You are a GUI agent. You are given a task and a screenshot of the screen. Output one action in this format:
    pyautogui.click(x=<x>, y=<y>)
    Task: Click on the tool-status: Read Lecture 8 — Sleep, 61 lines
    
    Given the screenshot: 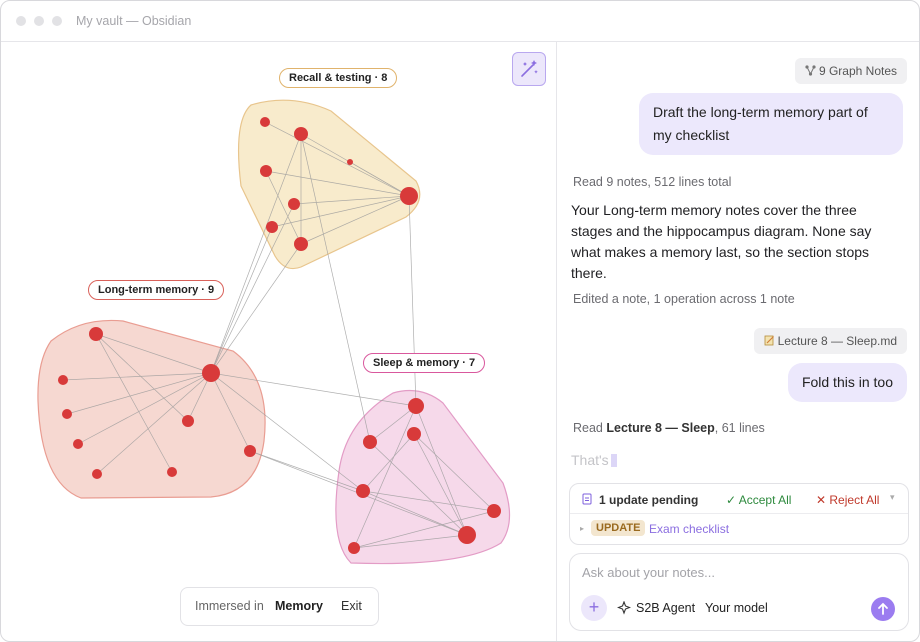 What is the action you would take?
    pyautogui.click(x=669, y=428)
    